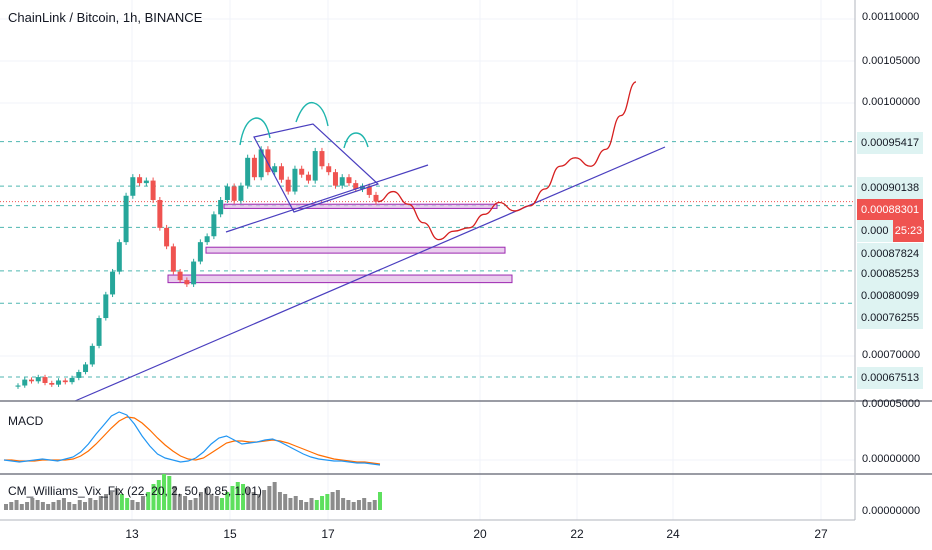  I want to click on time-tick: 17, so click(328, 534).